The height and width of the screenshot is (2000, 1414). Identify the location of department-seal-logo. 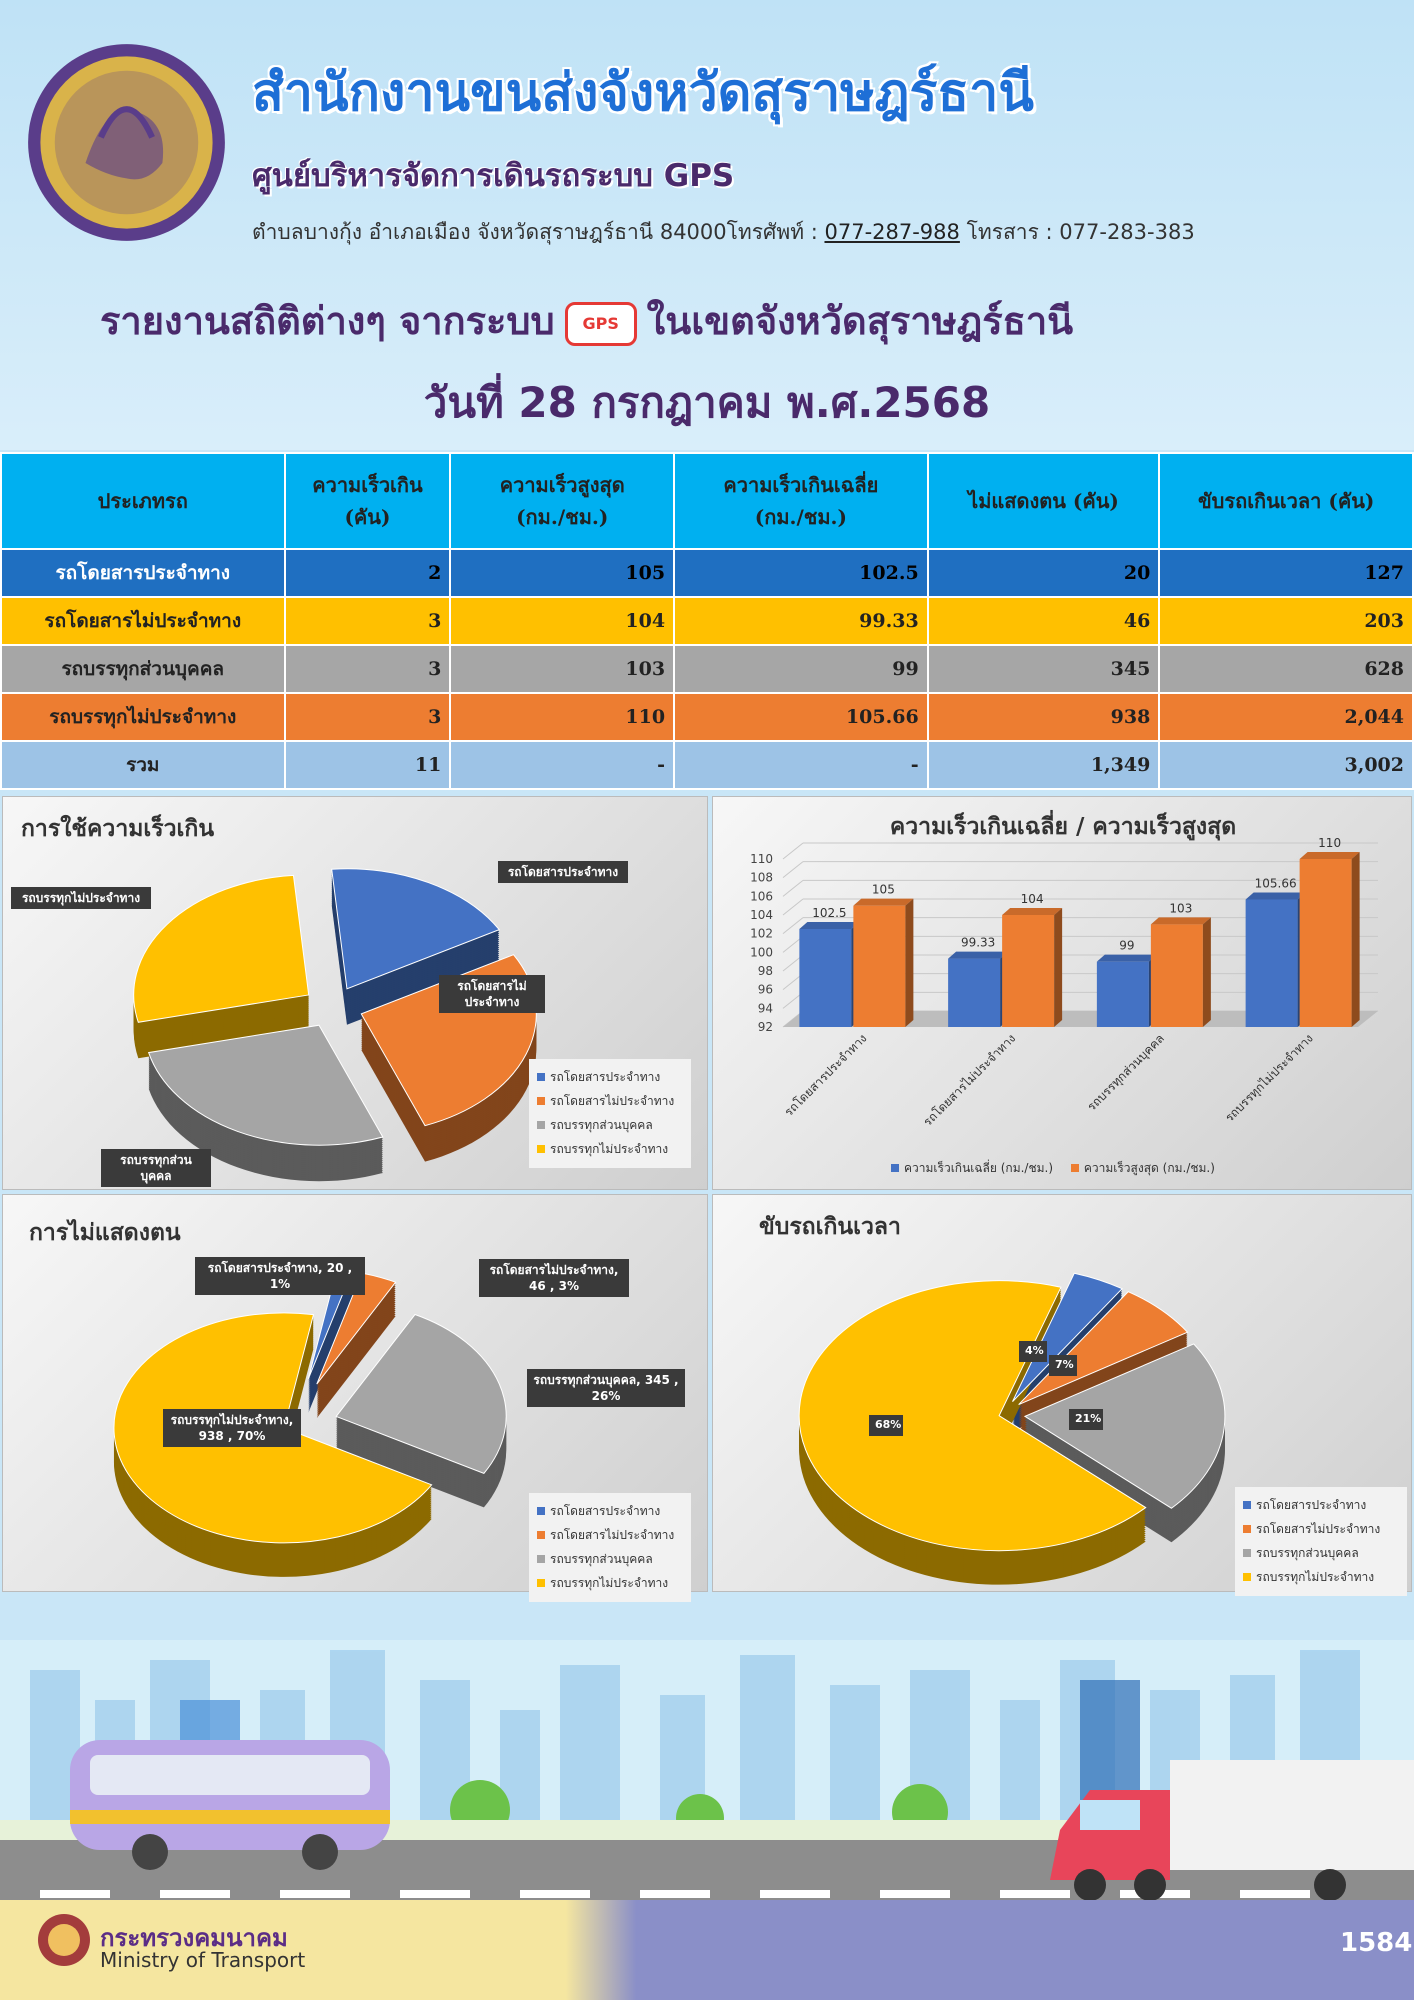
(126, 142).